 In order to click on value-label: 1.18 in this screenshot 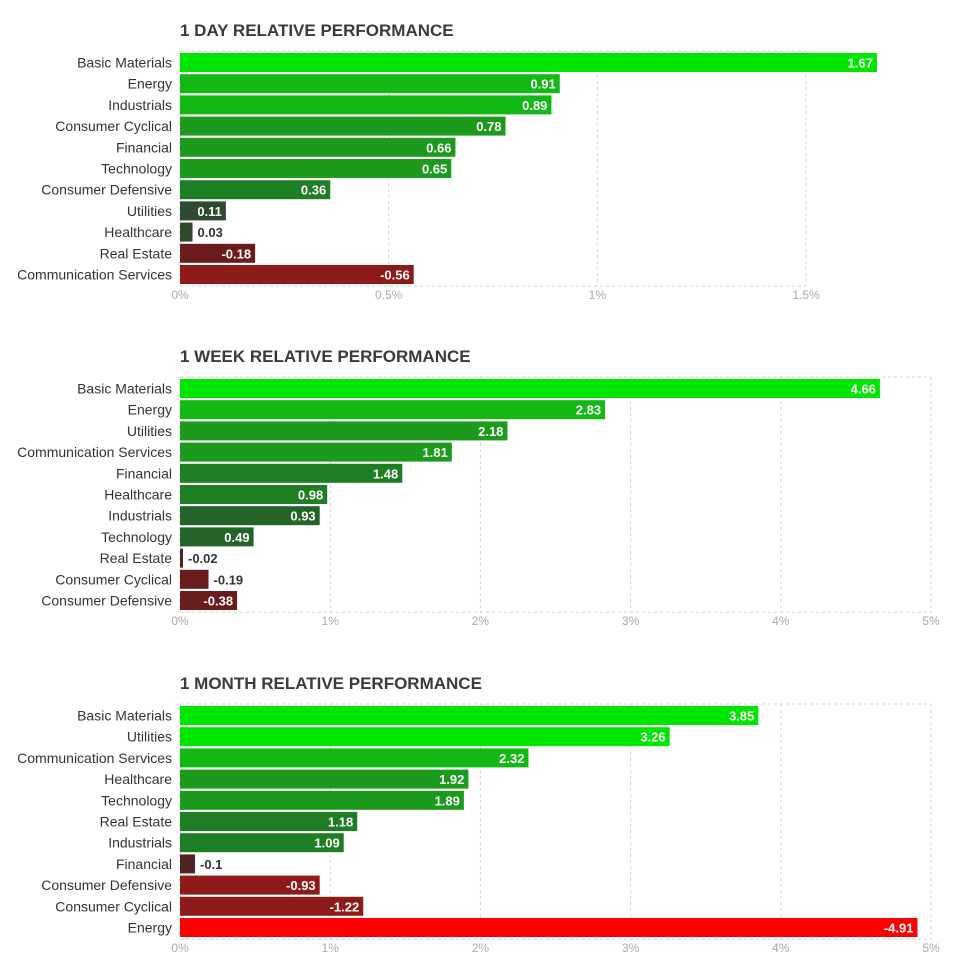, I will do `click(340, 822)`.